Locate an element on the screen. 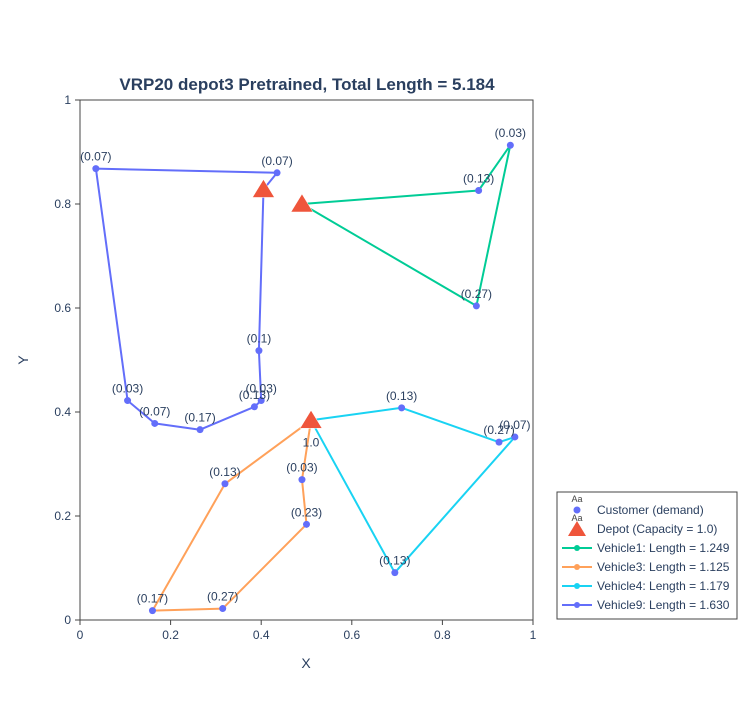 The image size is (750, 705). legend-series-label: Vehicle4: Length = 1.179 is located at coordinates (663, 586).